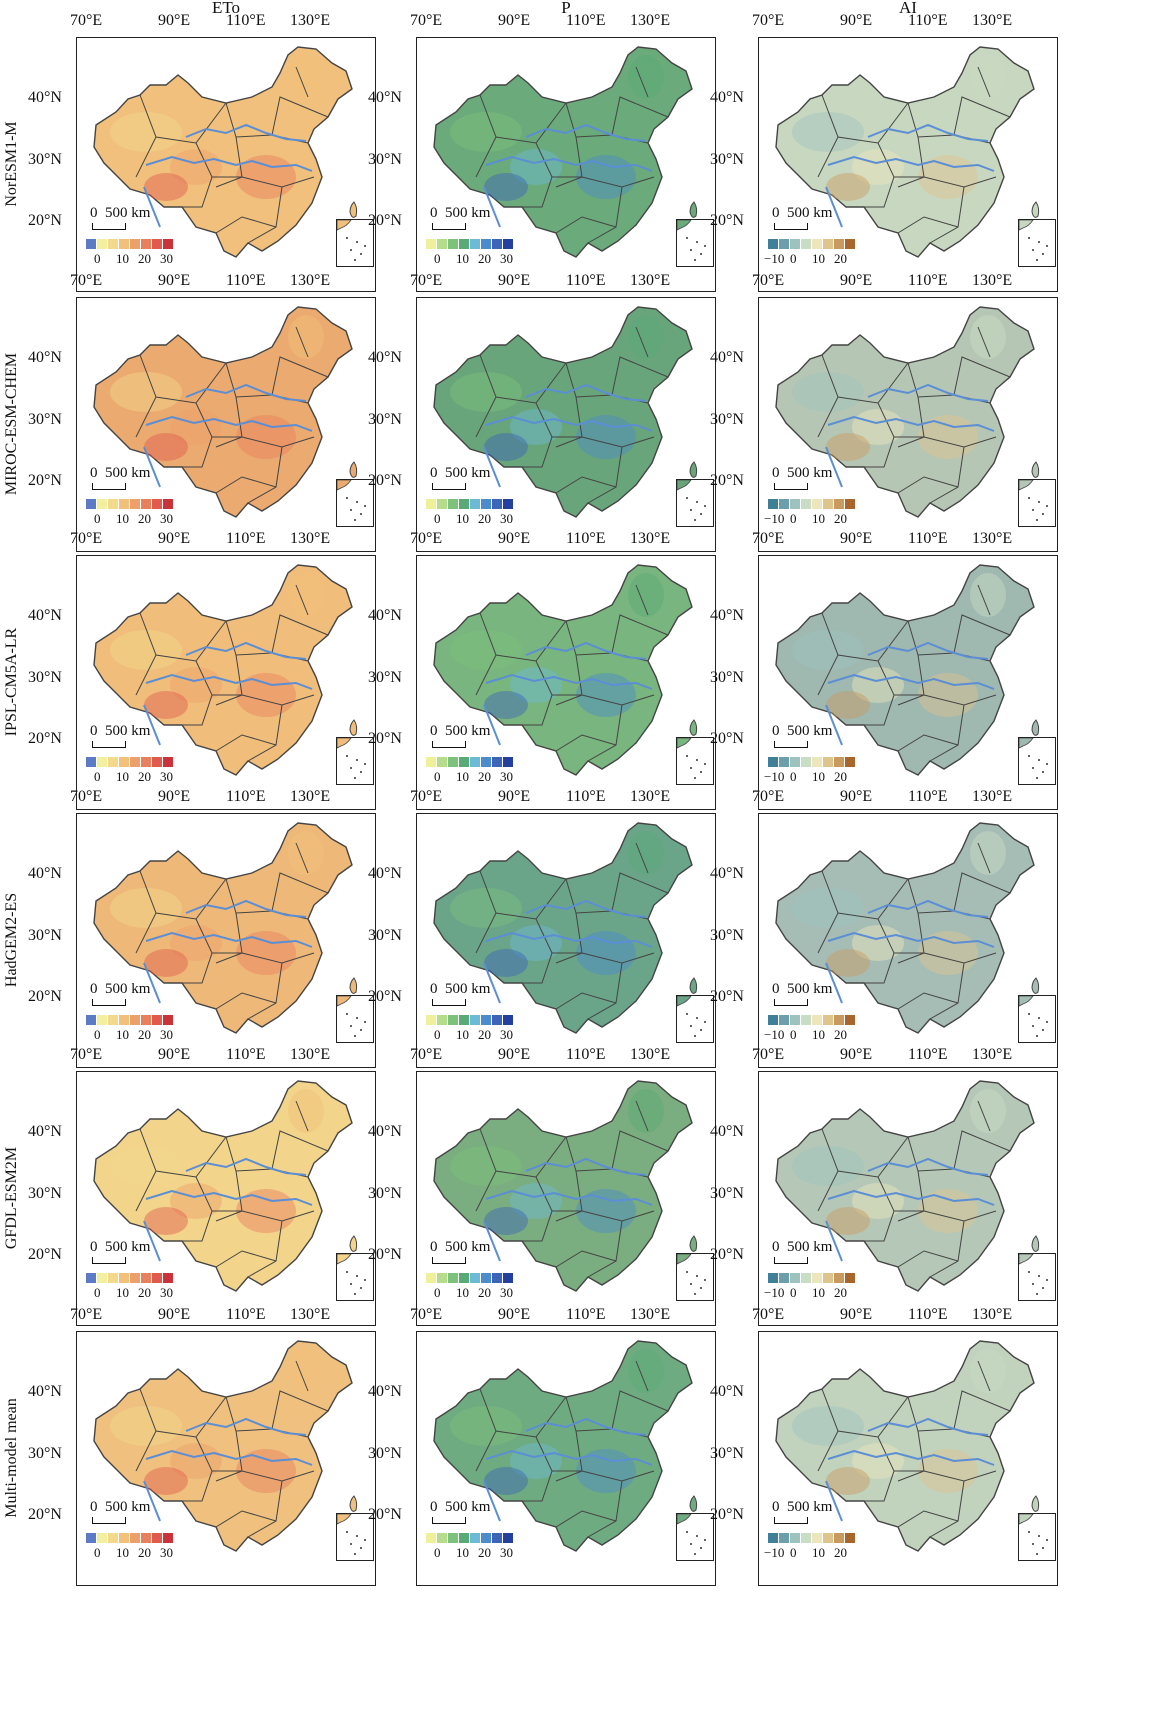 The image size is (1159, 1729). Describe the element at coordinates (449, 1260) in the screenshot. I see `scale-bar` at that location.